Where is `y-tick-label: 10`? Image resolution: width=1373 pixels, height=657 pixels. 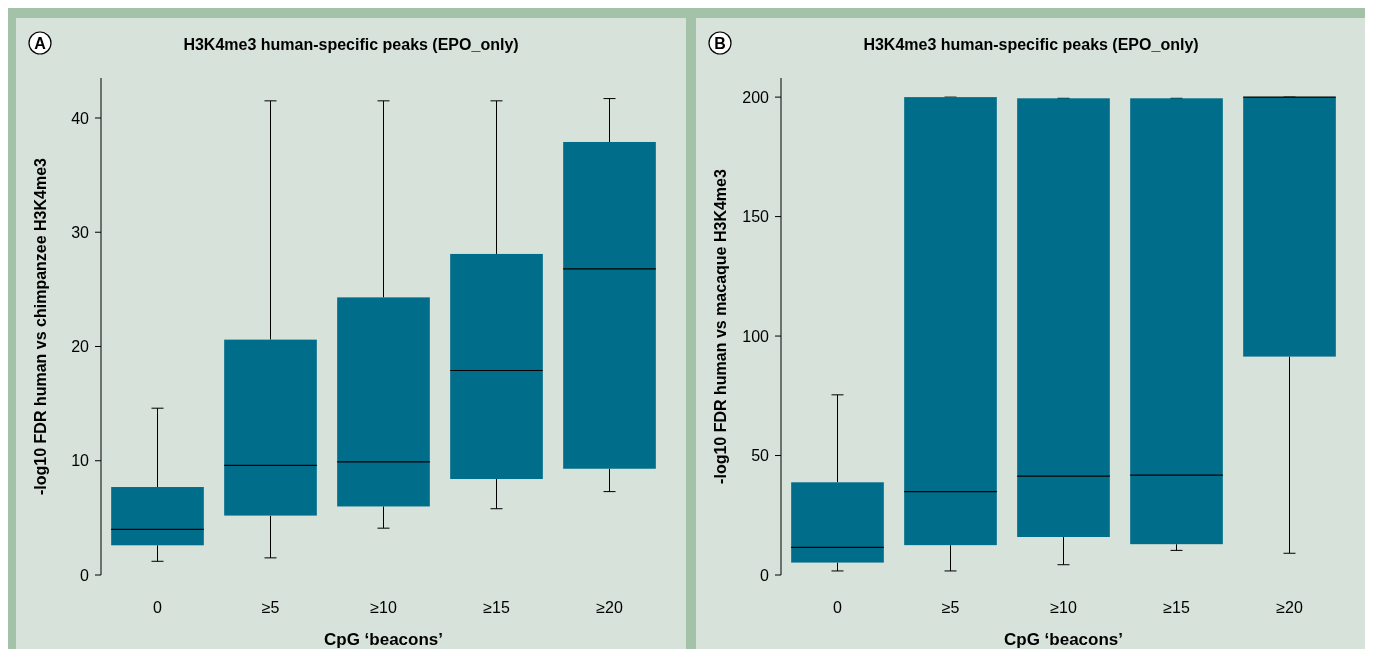 y-tick-label: 10 is located at coordinates (80, 461).